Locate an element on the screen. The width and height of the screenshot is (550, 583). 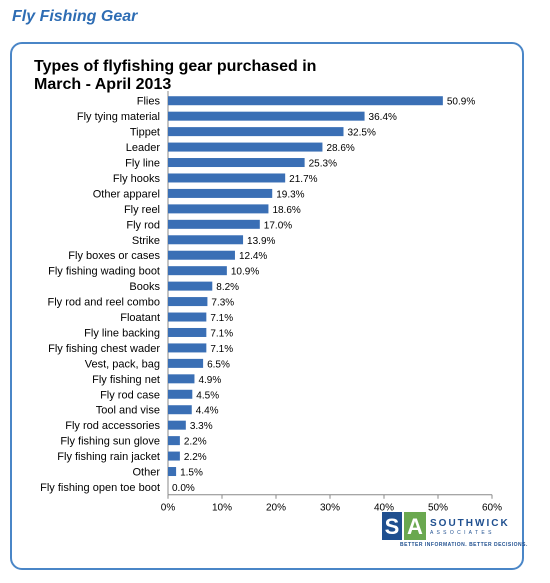
category-label: Fly fishing wading boot is located at coordinates (104, 272).